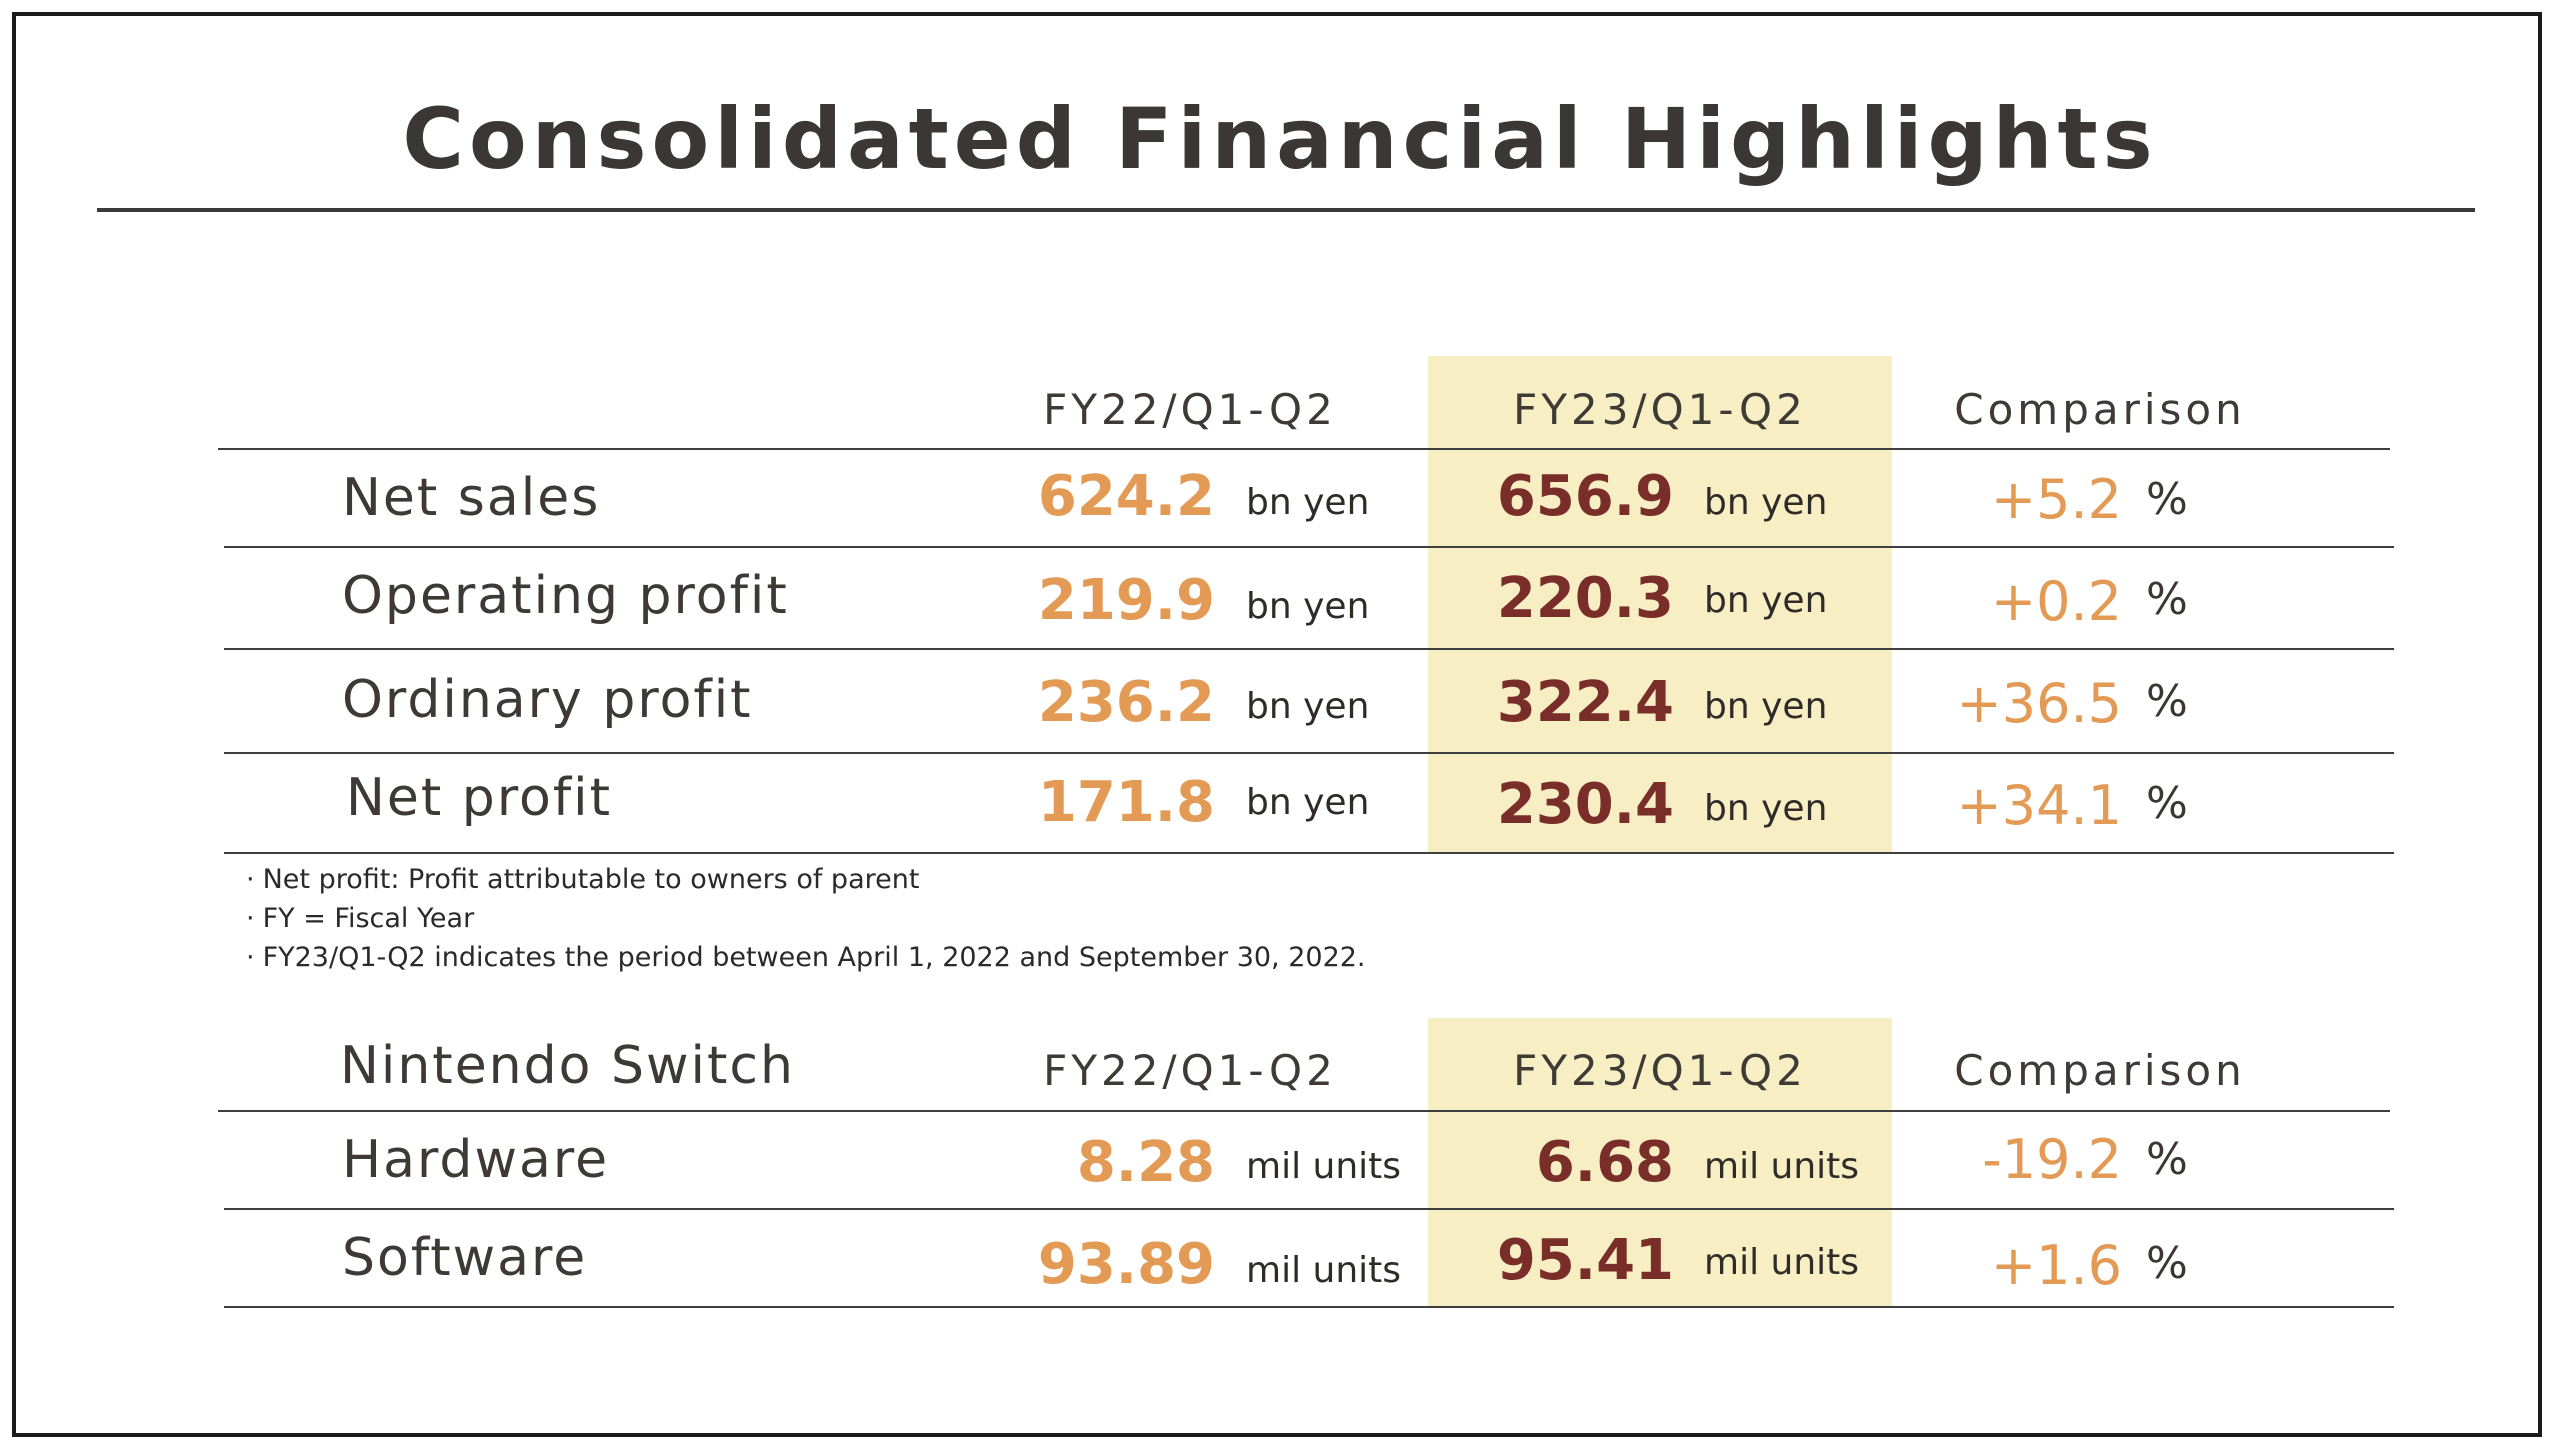 The height and width of the screenshot is (1449, 2560). I want to click on comparison-value: +34.1, so click(2039, 805).